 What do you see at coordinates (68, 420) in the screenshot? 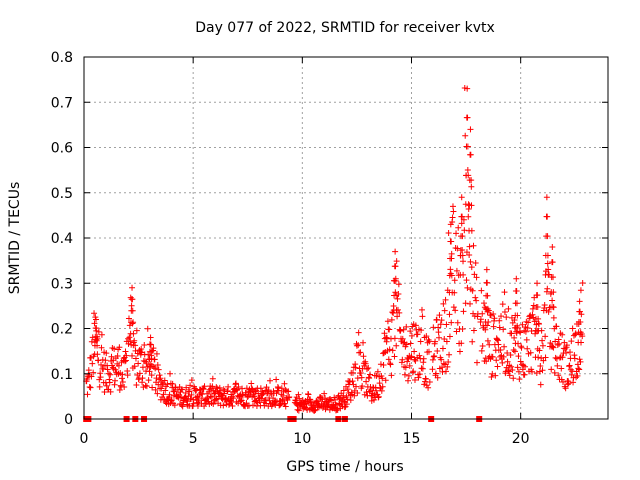
I see `y-tick-label: 0` at bounding box center [68, 420].